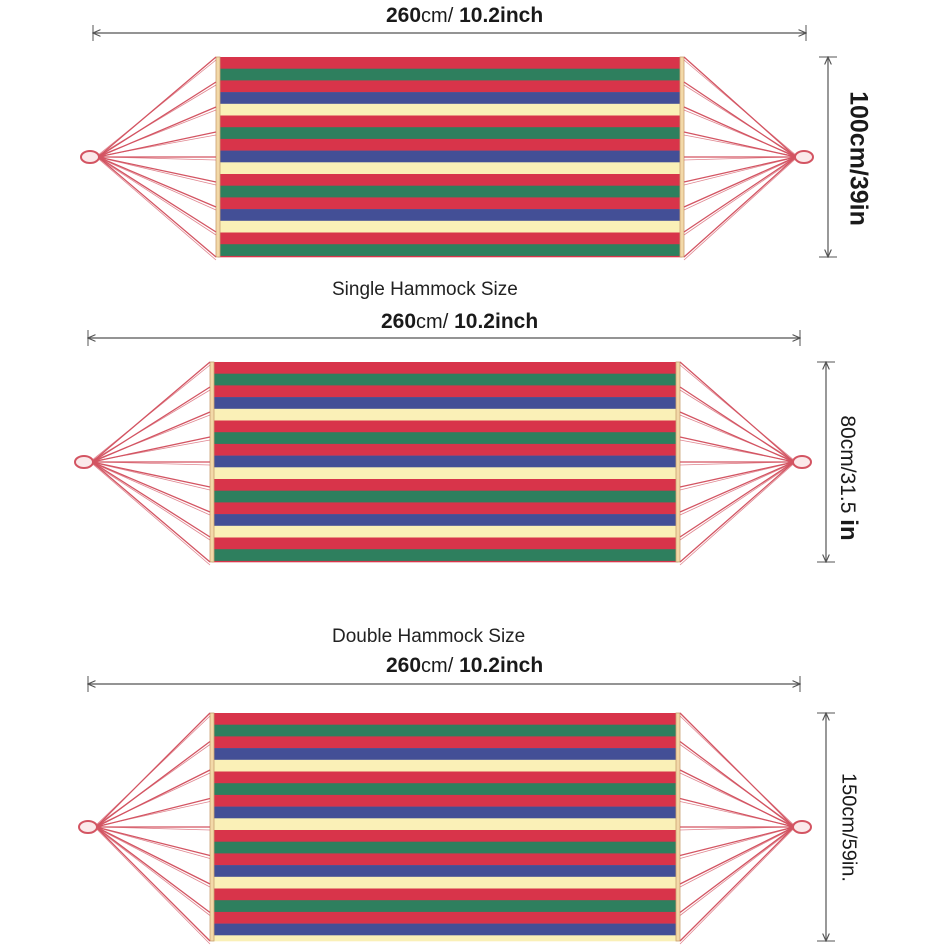 Image resolution: width=948 pixels, height=948 pixels. I want to click on length-label-1: 260cm/ 10.2inch, so click(464, 16).